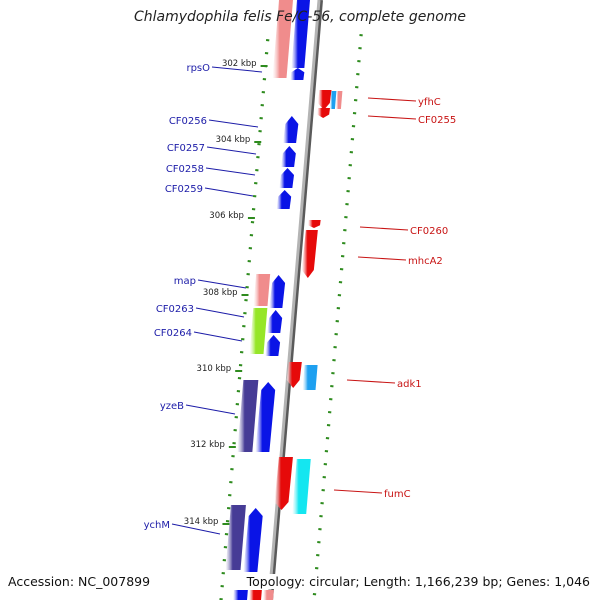 This screenshot has width=600, height=600. Describe the element at coordinates (273, 345) in the screenshot. I see `gene-cf0264-blue` at that location.